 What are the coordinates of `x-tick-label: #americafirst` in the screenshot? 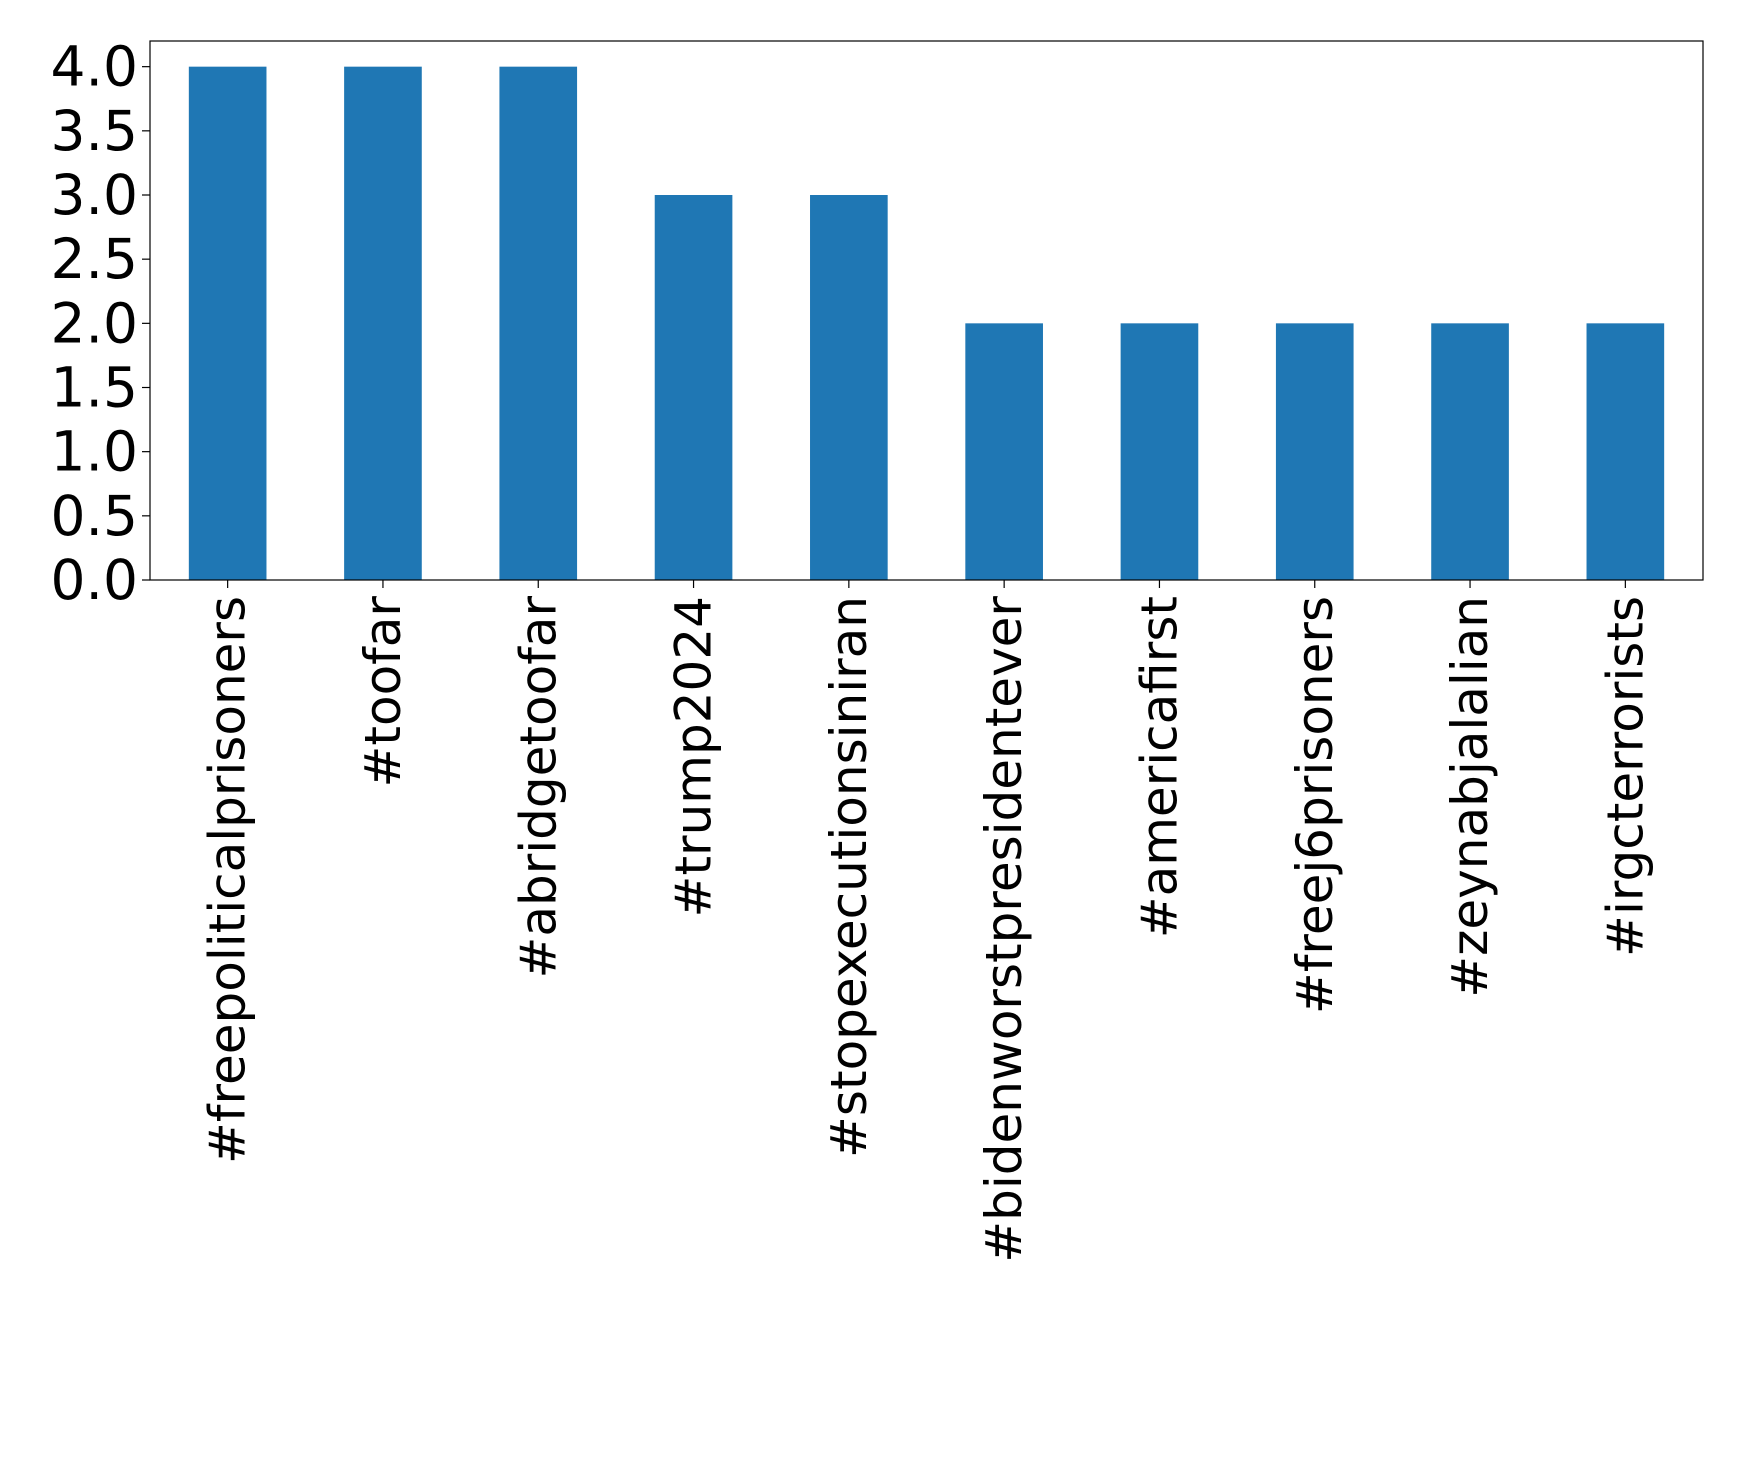 It's located at (1159, 767).